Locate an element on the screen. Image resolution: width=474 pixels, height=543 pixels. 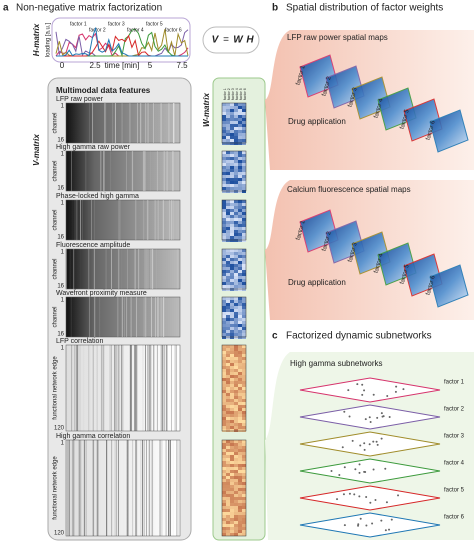
w-factor: factor 4 is located at coordinates (237, 94).